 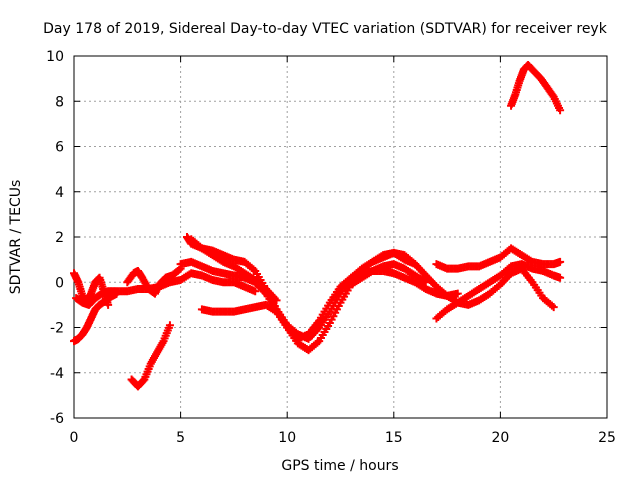 What do you see at coordinates (57, 374) in the screenshot?
I see `y-tick-label: -4` at bounding box center [57, 374].